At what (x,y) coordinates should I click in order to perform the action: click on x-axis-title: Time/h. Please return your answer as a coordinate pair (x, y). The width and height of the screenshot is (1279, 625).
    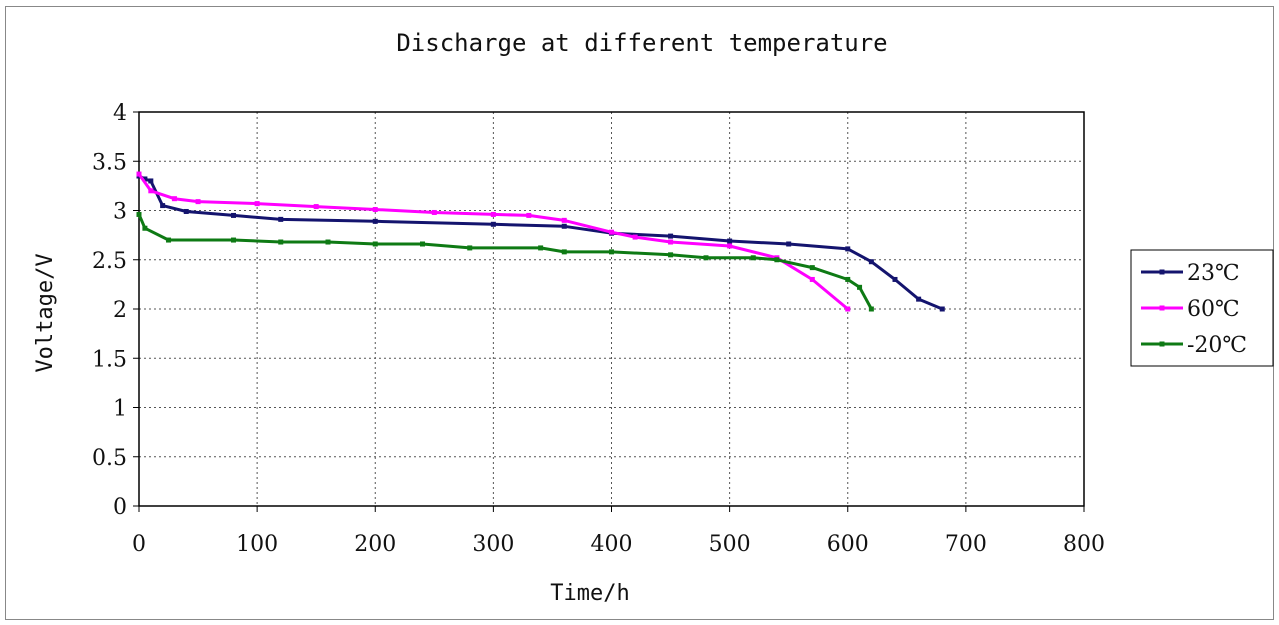
    Looking at the image, I should click on (589, 593).